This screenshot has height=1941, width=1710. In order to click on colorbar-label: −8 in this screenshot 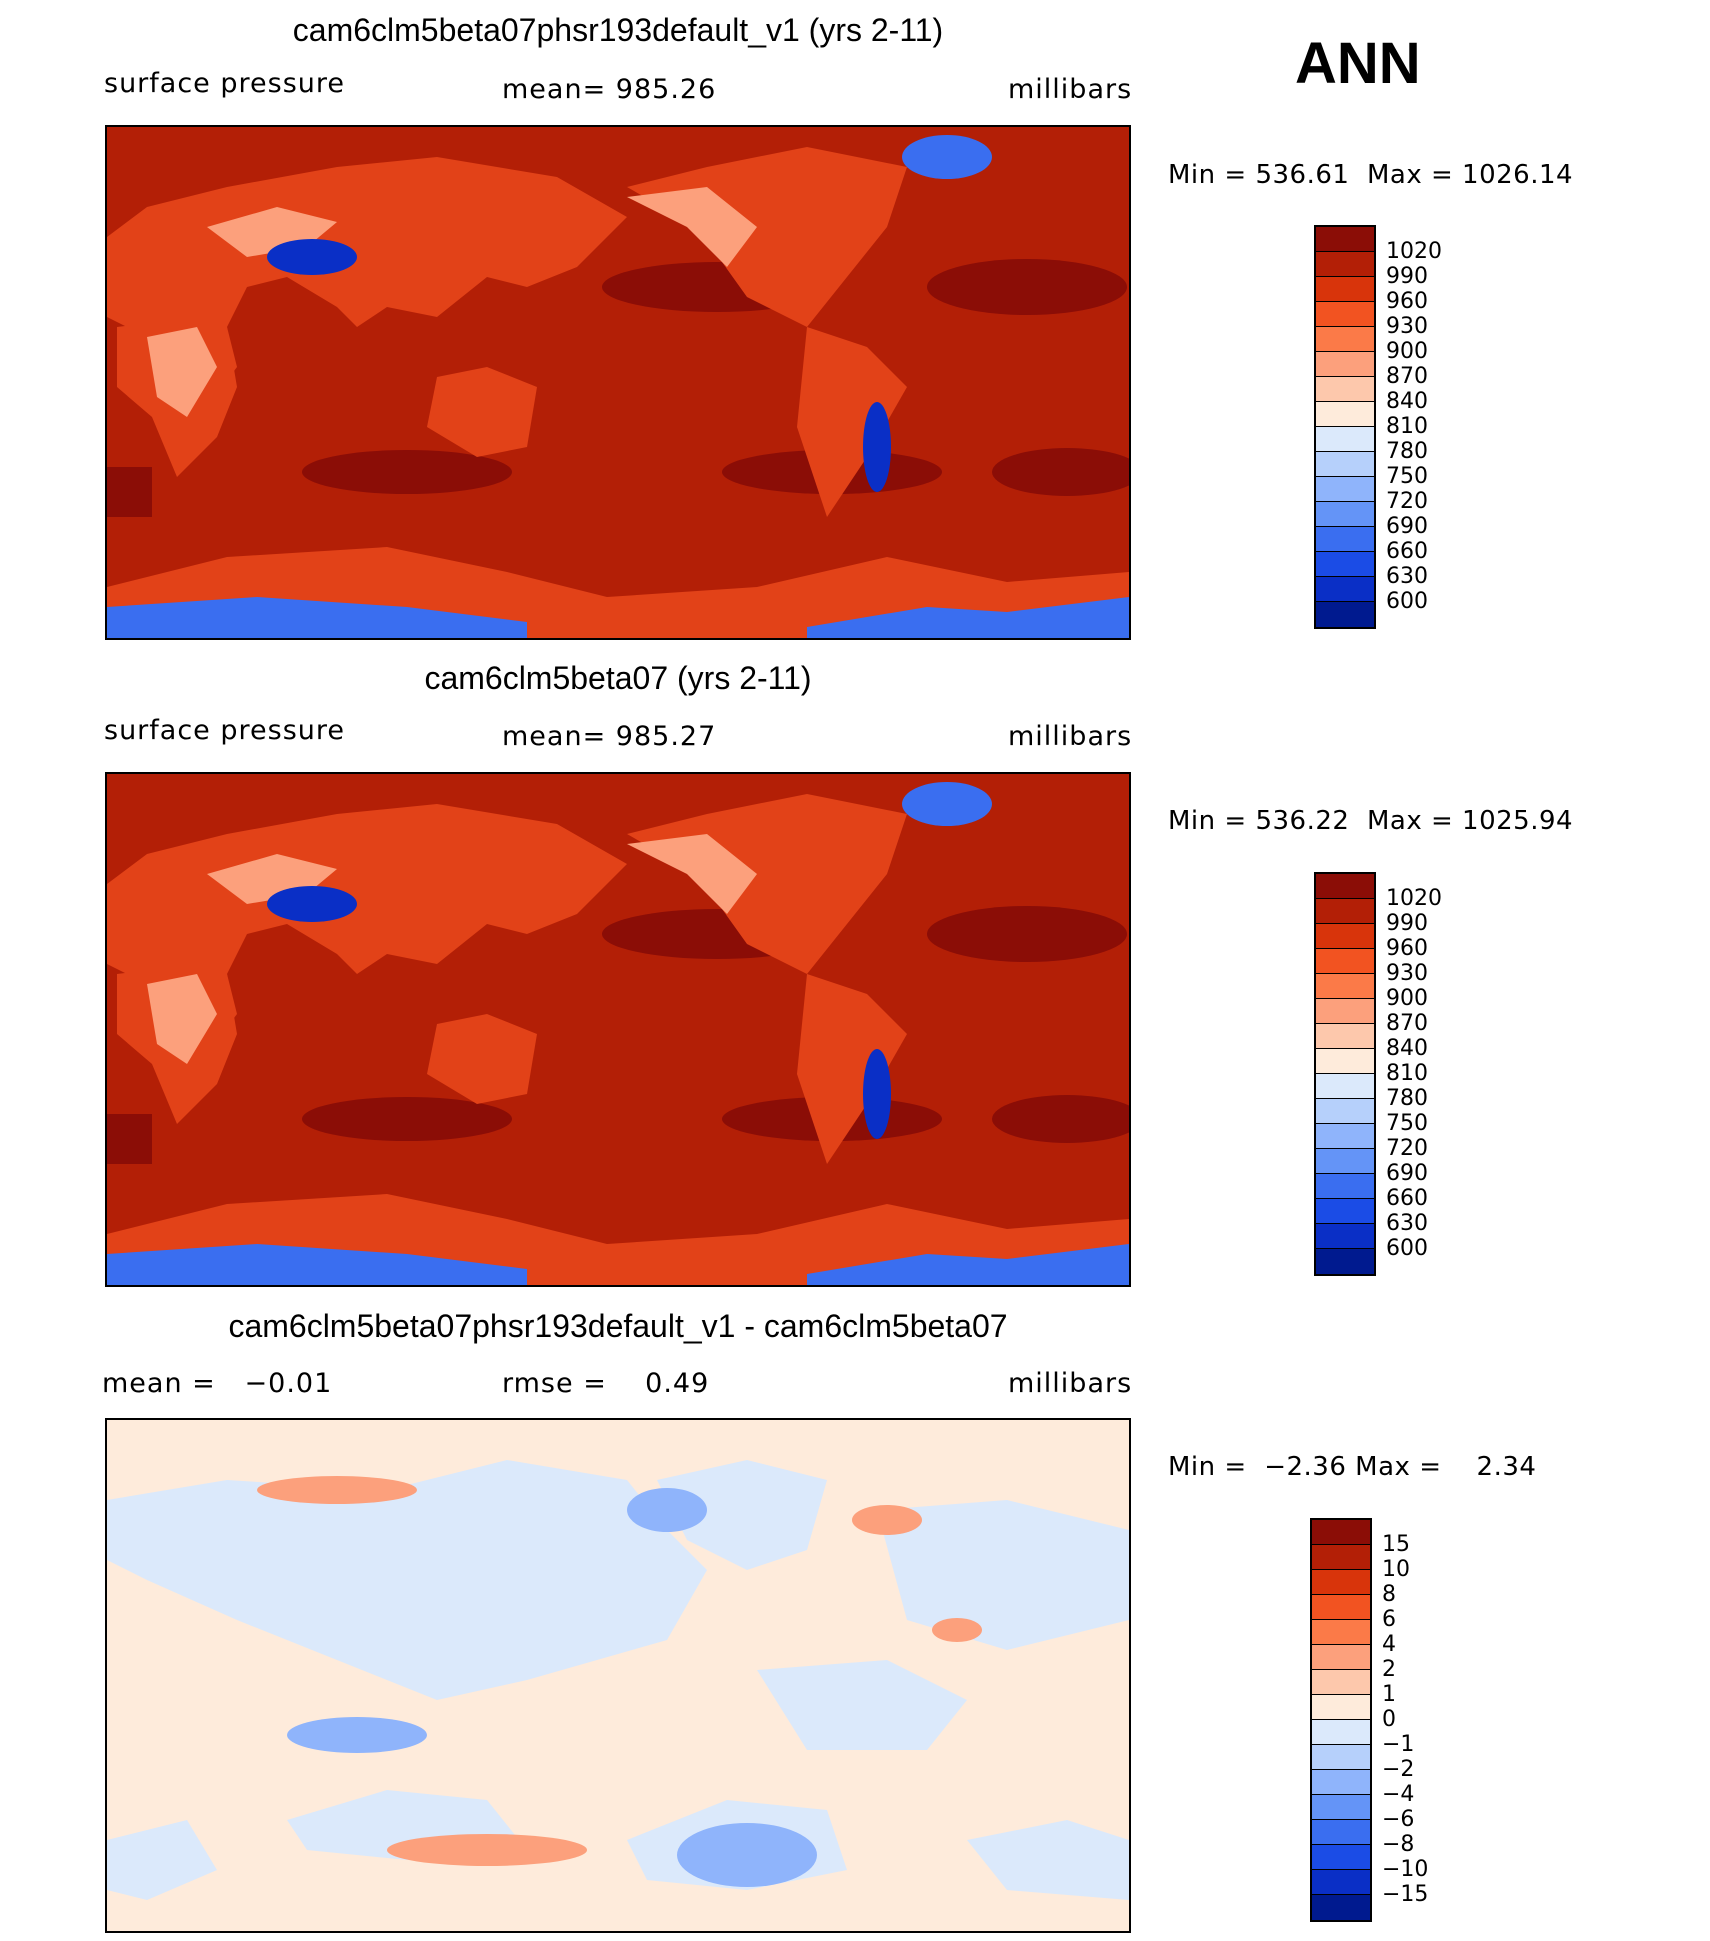, I will do `click(1398, 1844)`.